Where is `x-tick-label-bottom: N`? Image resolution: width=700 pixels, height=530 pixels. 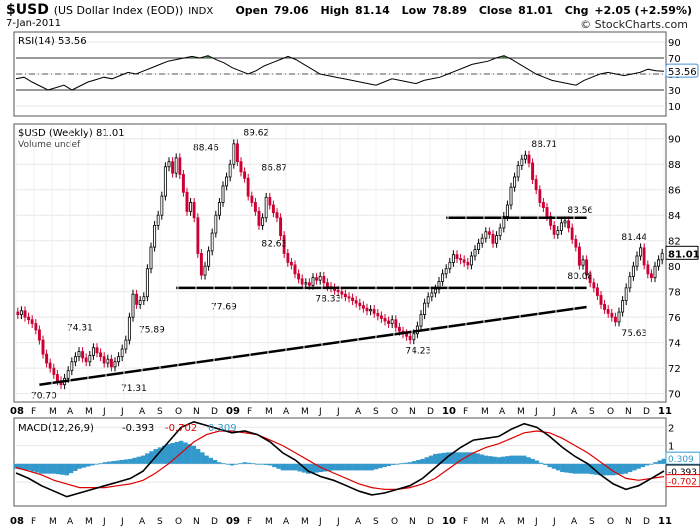
x-tick-label-bottom: N is located at coordinates (628, 522).